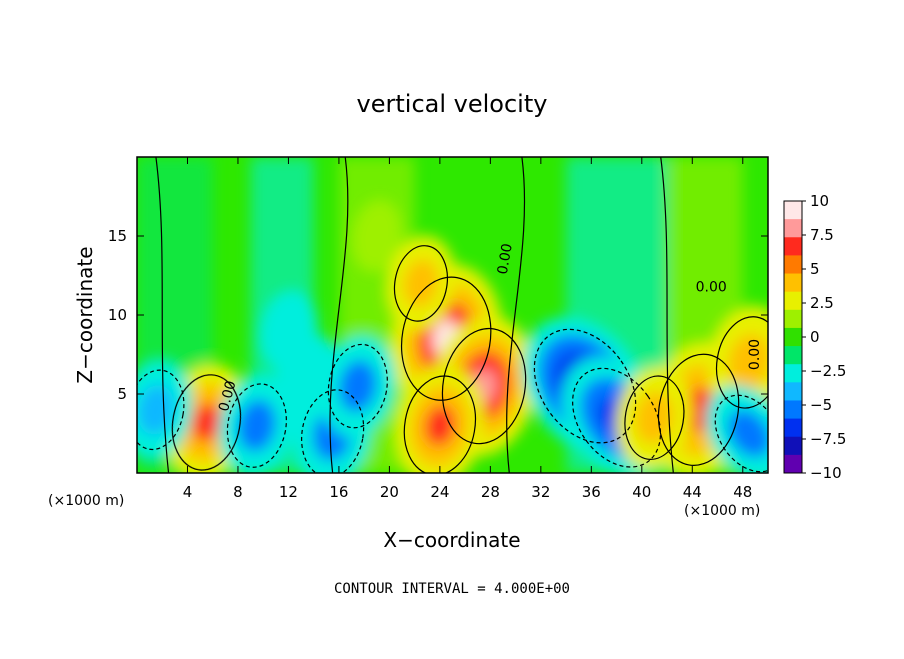 Image resolution: width=904 pixels, height=659 pixels. I want to click on colorbar-label: −7.5, so click(828, 439).